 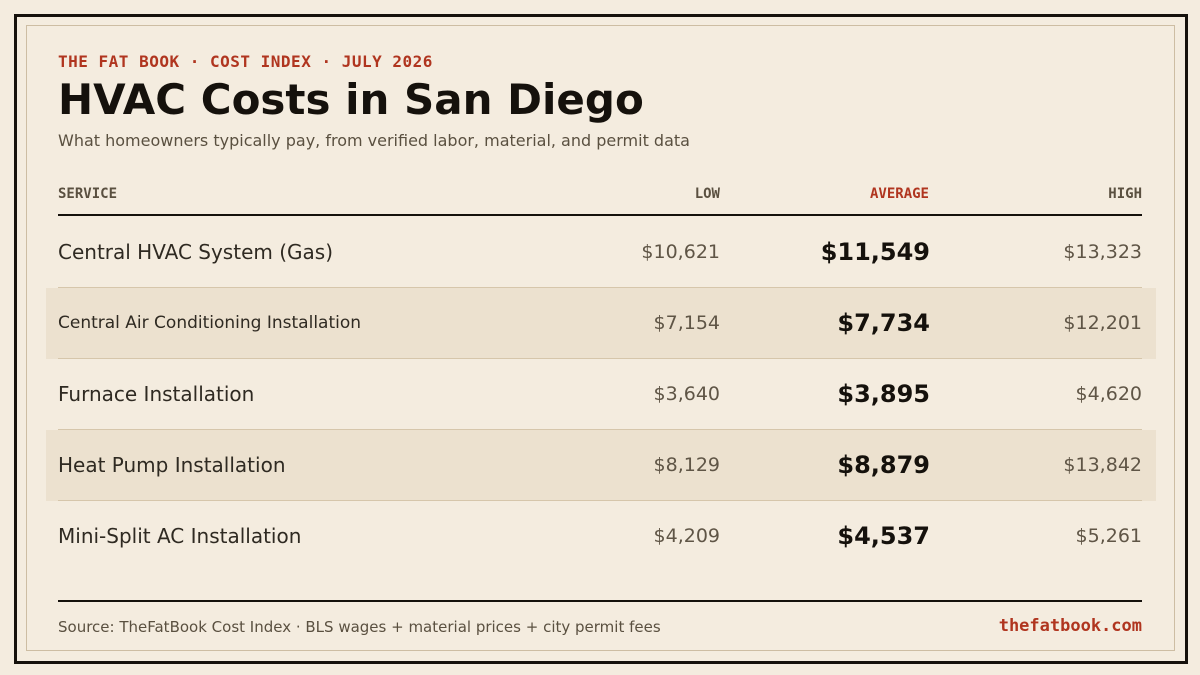 I want to click on average-price: $3,895, so click(x=883, y=394).